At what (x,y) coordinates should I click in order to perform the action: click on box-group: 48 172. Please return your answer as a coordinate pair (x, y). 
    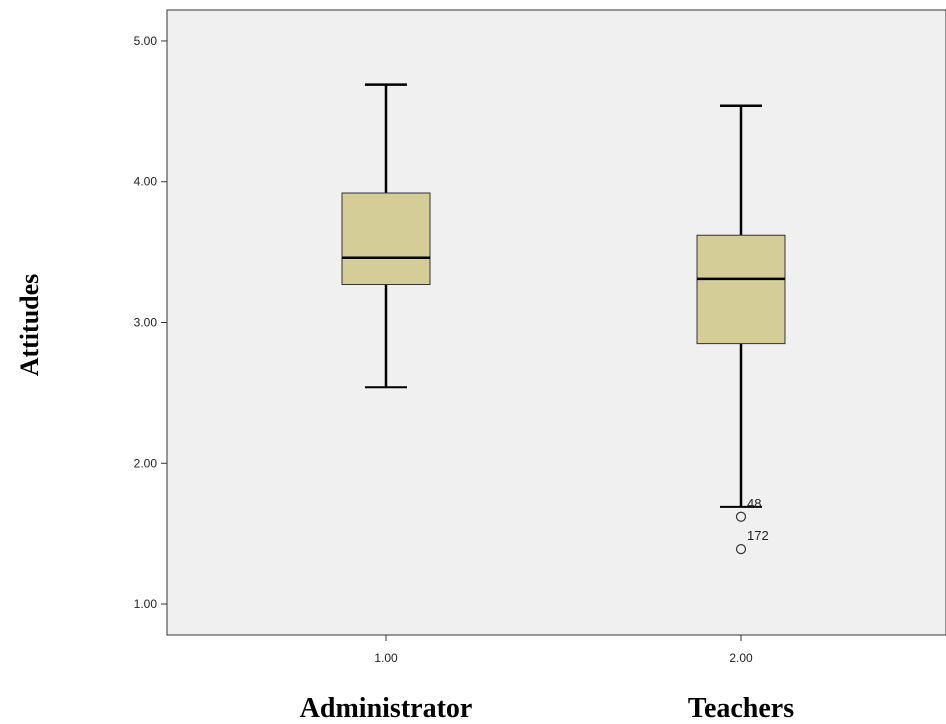
    Looking at the image, I should click on (741, 329).